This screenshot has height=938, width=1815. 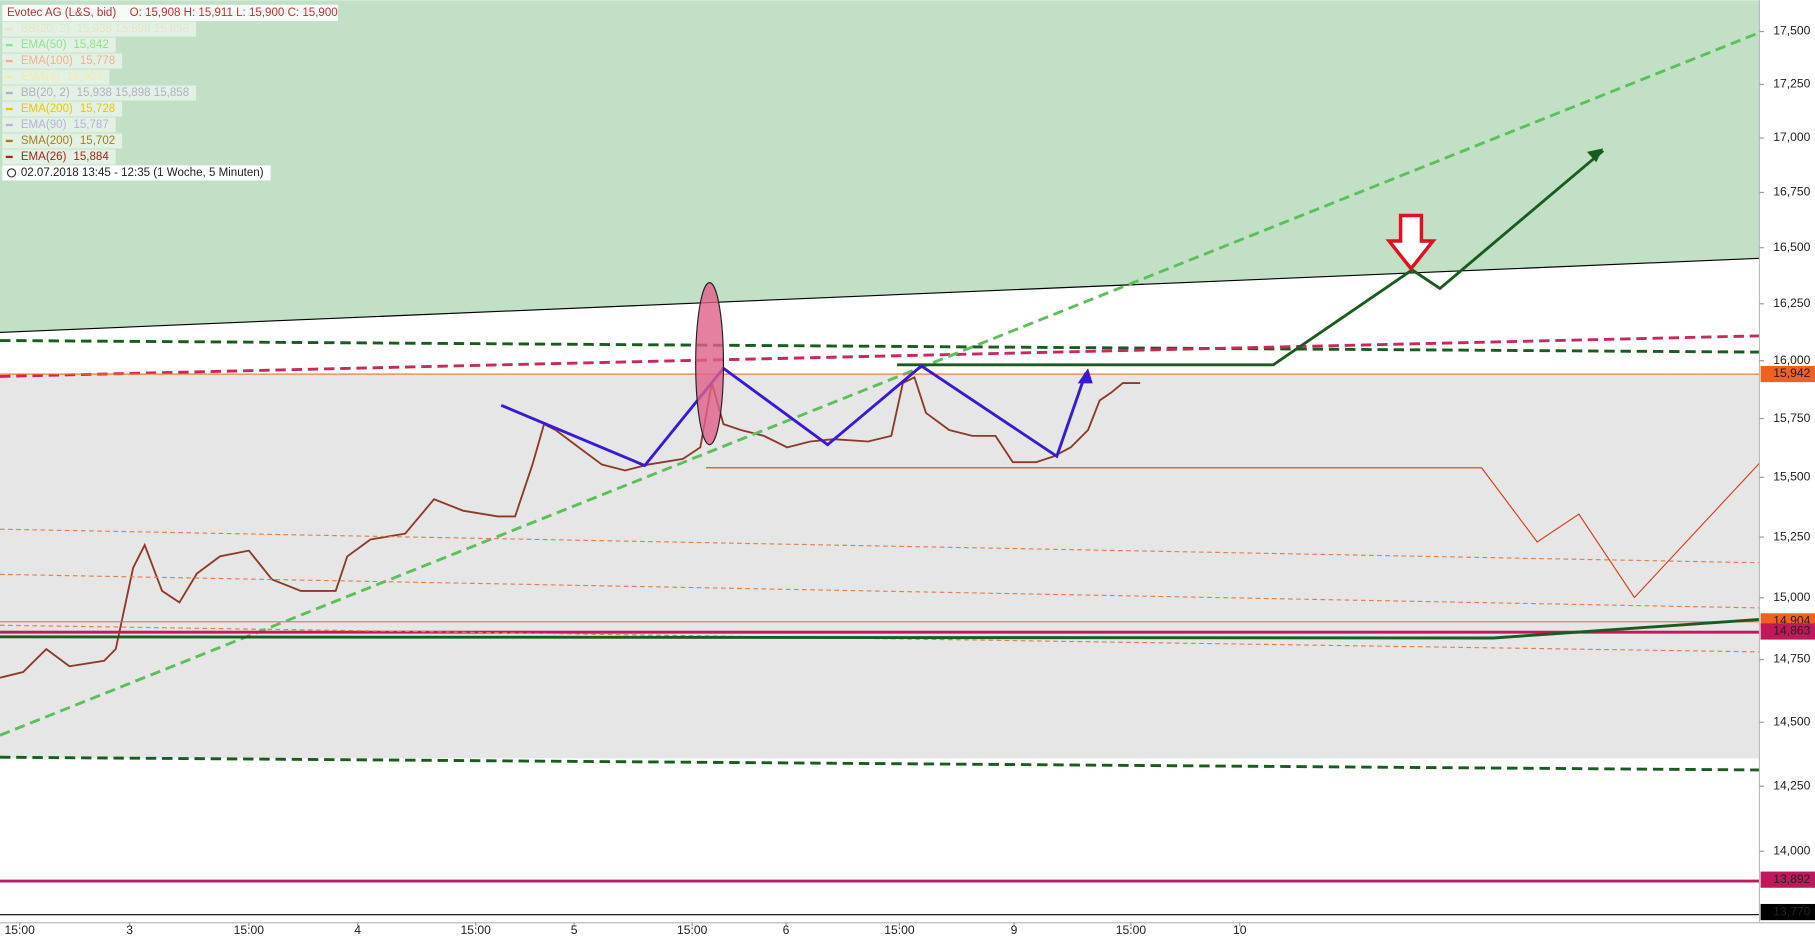 I want to click on series-name: Evotec AG (L&S, bid), so click(x=61, y=13).